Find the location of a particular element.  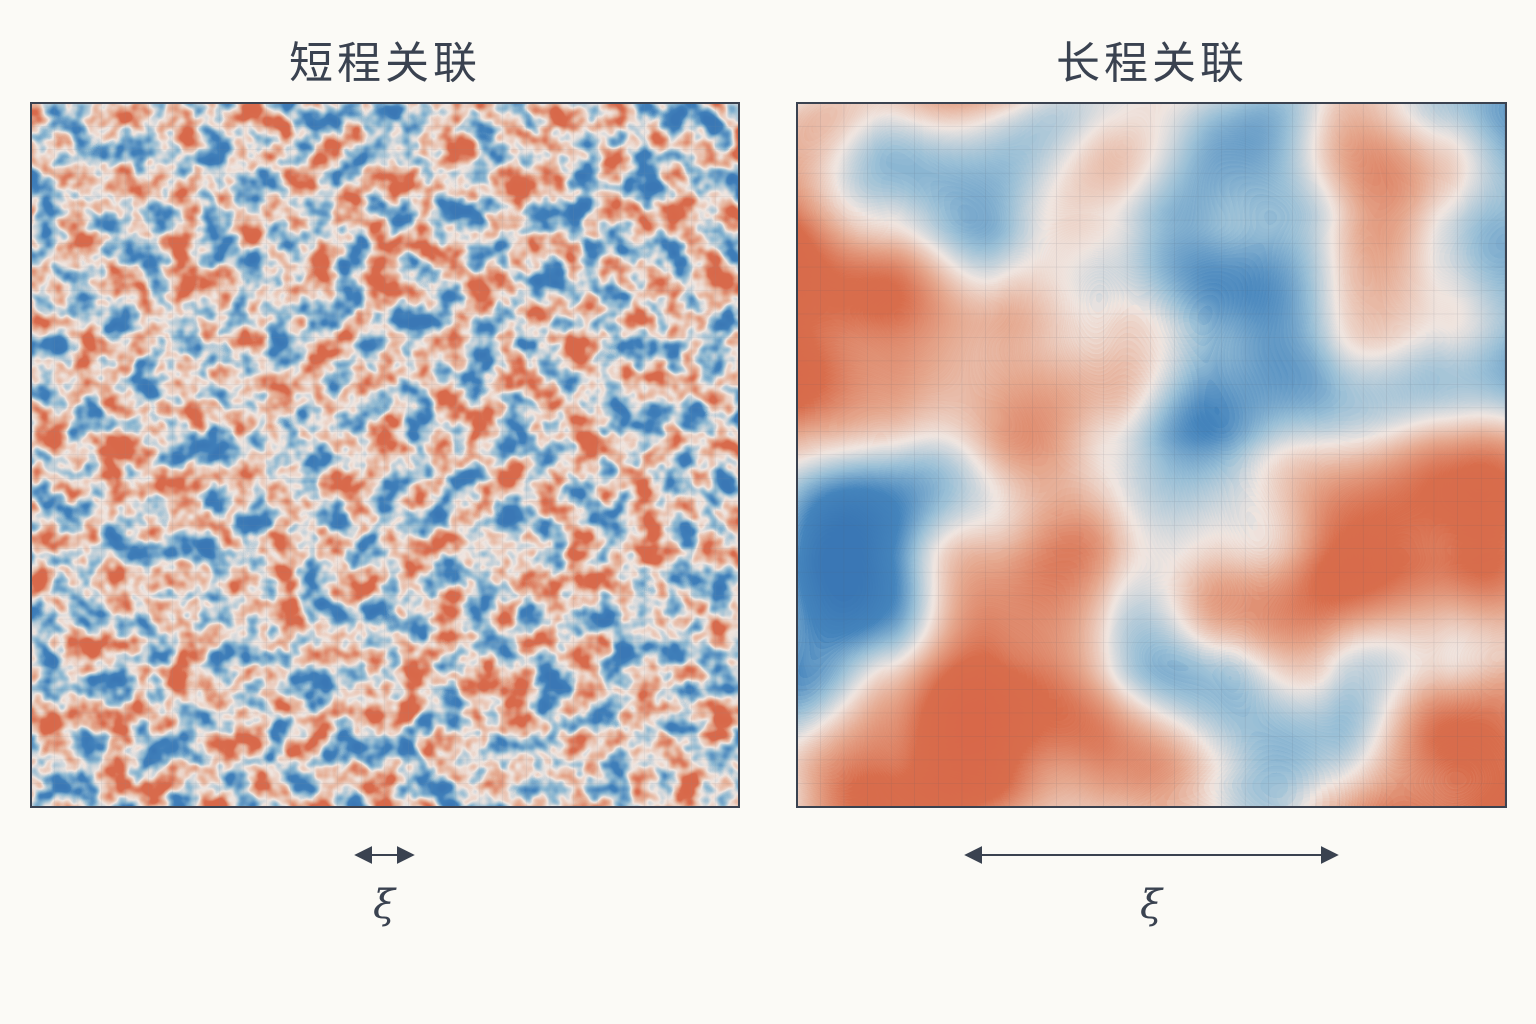

panel-title: 长程关联 is located at coordinates (1152, 63).